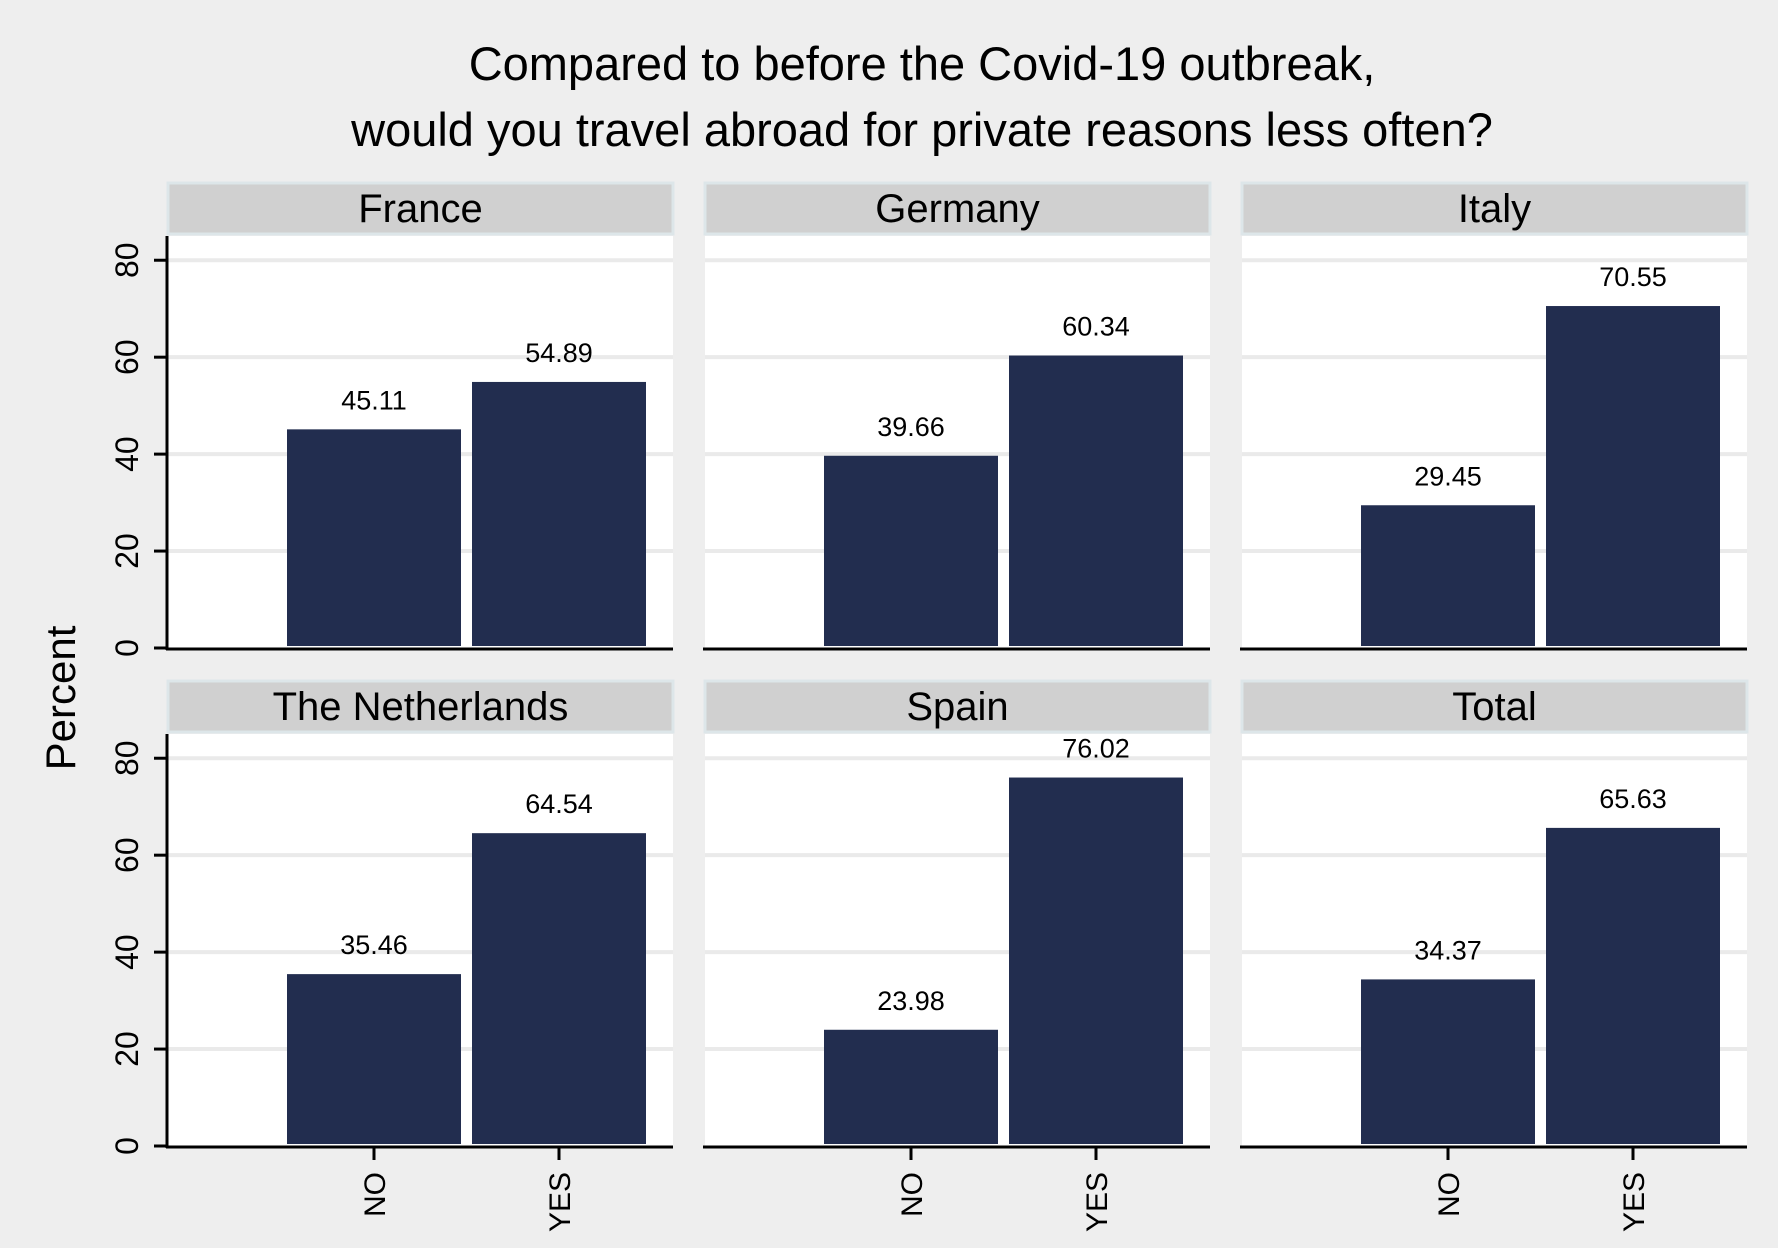 The image size is (1778, 1248). I want to click on panel-germany: Germany 39.66 60.34, so click(957, 416).